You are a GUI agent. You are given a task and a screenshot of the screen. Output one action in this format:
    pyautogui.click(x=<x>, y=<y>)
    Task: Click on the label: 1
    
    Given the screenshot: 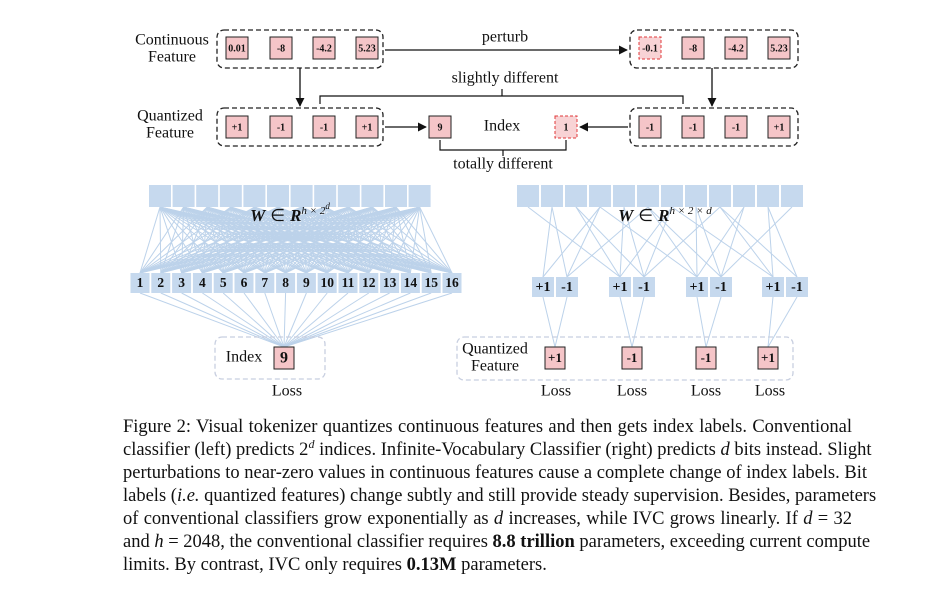 What is the action you would take?
    pyautogui.click(x=566, y=127)
    